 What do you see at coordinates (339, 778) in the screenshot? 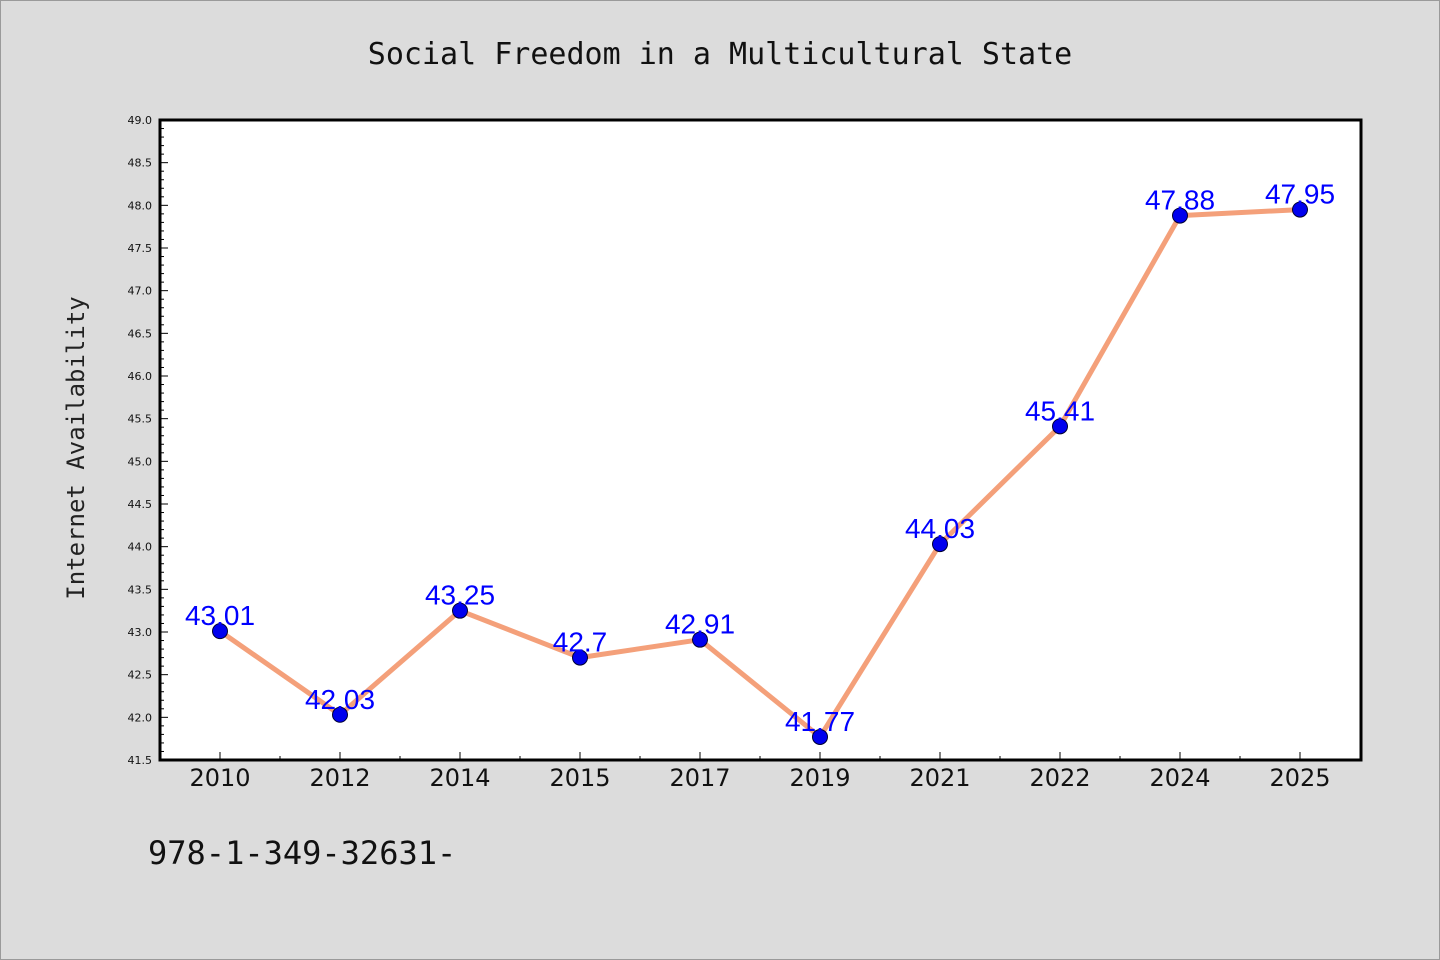
I see `x-tick-label: 2012` at bounding box center [339, 778].